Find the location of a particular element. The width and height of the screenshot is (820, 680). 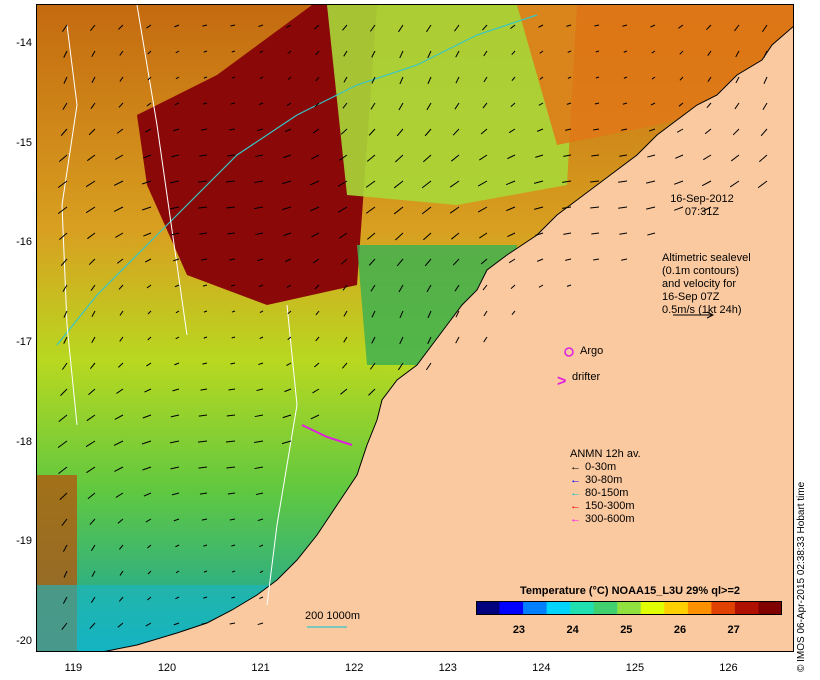

colorbar-segment is located at coordinates (511, 608).